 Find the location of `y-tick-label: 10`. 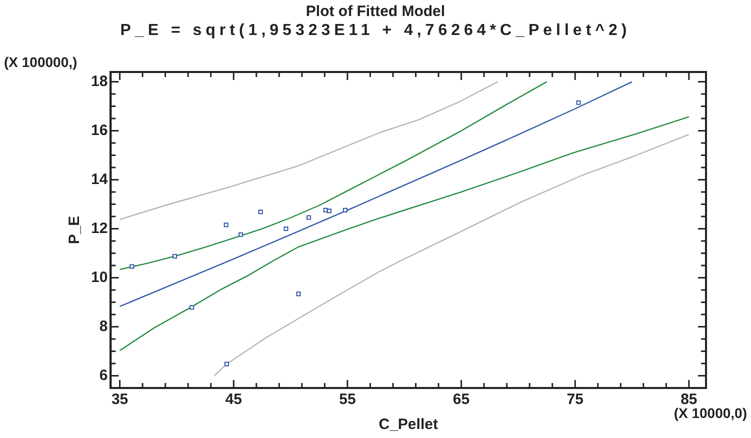

y-tick-label: 10 is located at coordinates (99, 277).